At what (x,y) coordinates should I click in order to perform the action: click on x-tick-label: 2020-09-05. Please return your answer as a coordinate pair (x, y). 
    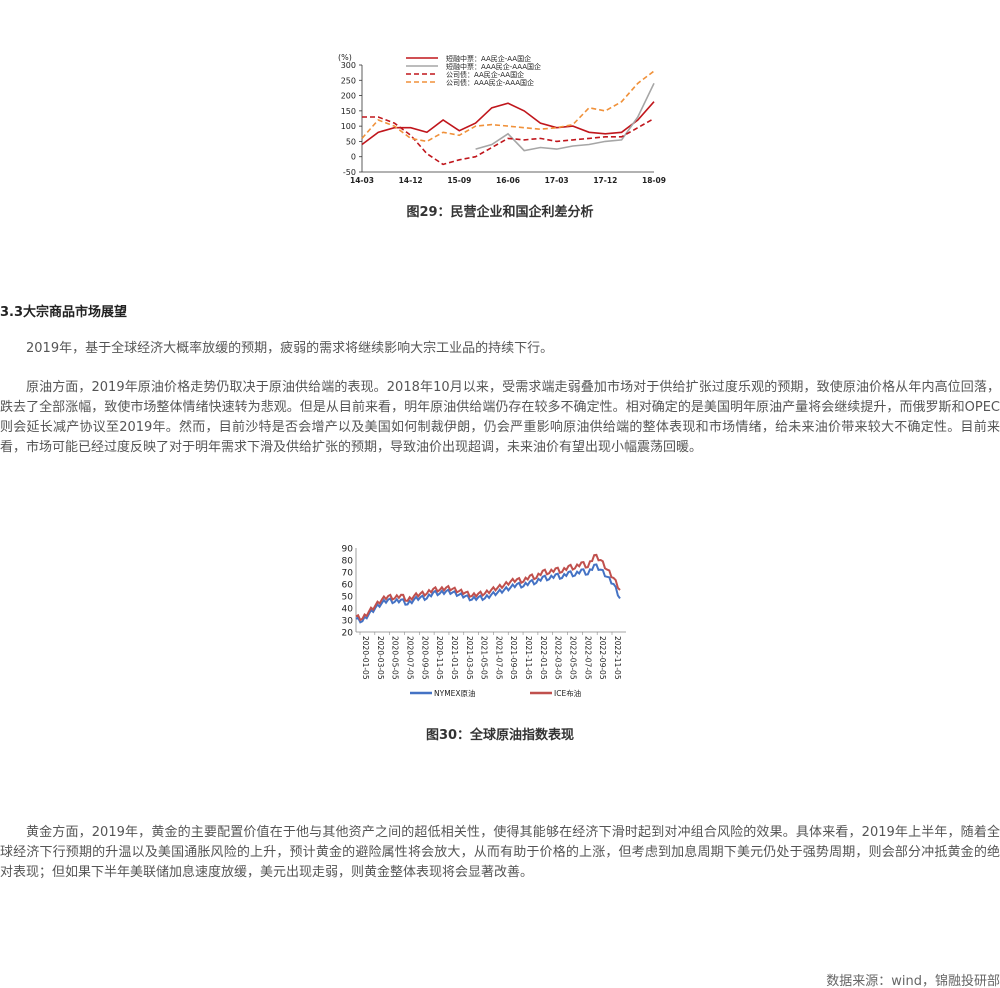
    Looking at the image, I should click on (424, 658).